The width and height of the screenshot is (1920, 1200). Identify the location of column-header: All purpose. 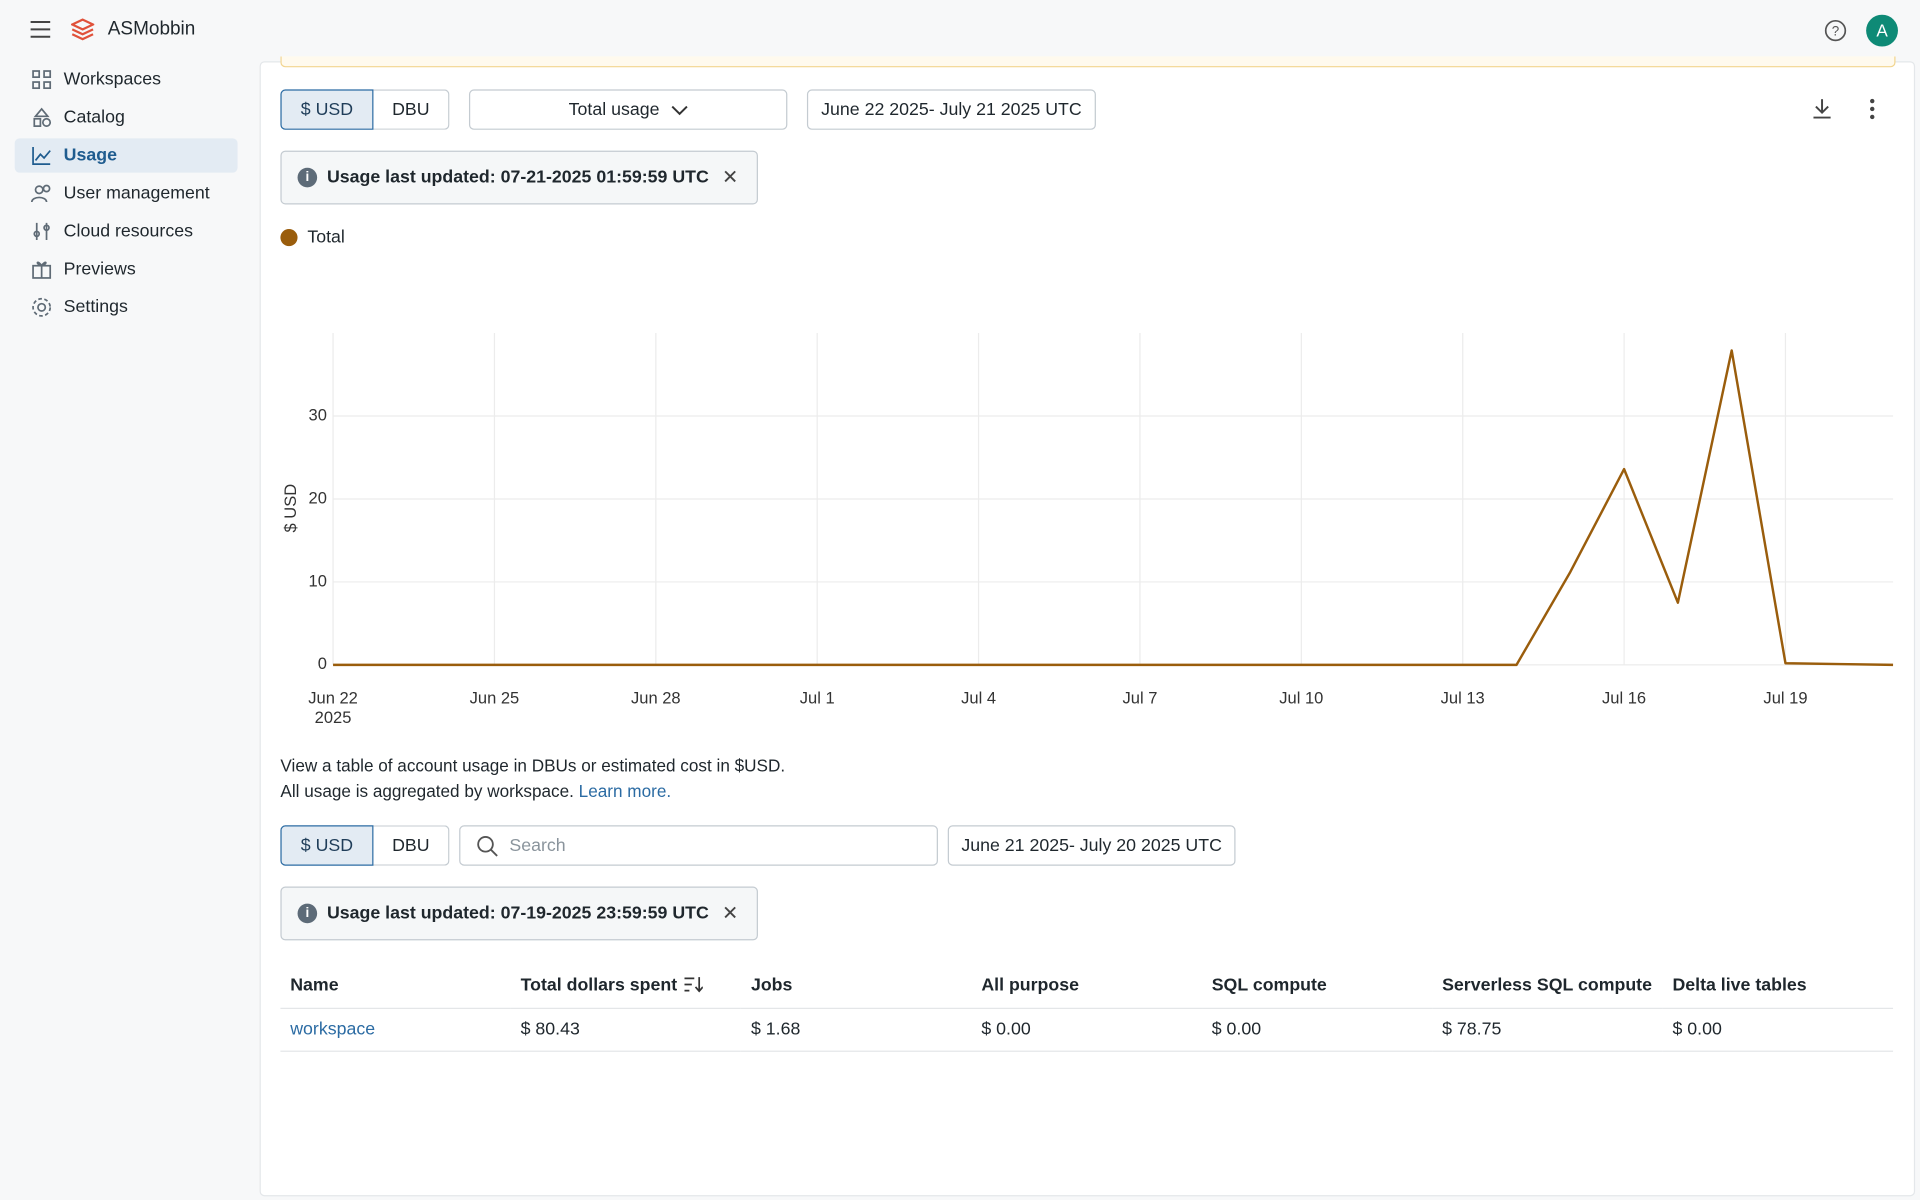
(1086, 986).